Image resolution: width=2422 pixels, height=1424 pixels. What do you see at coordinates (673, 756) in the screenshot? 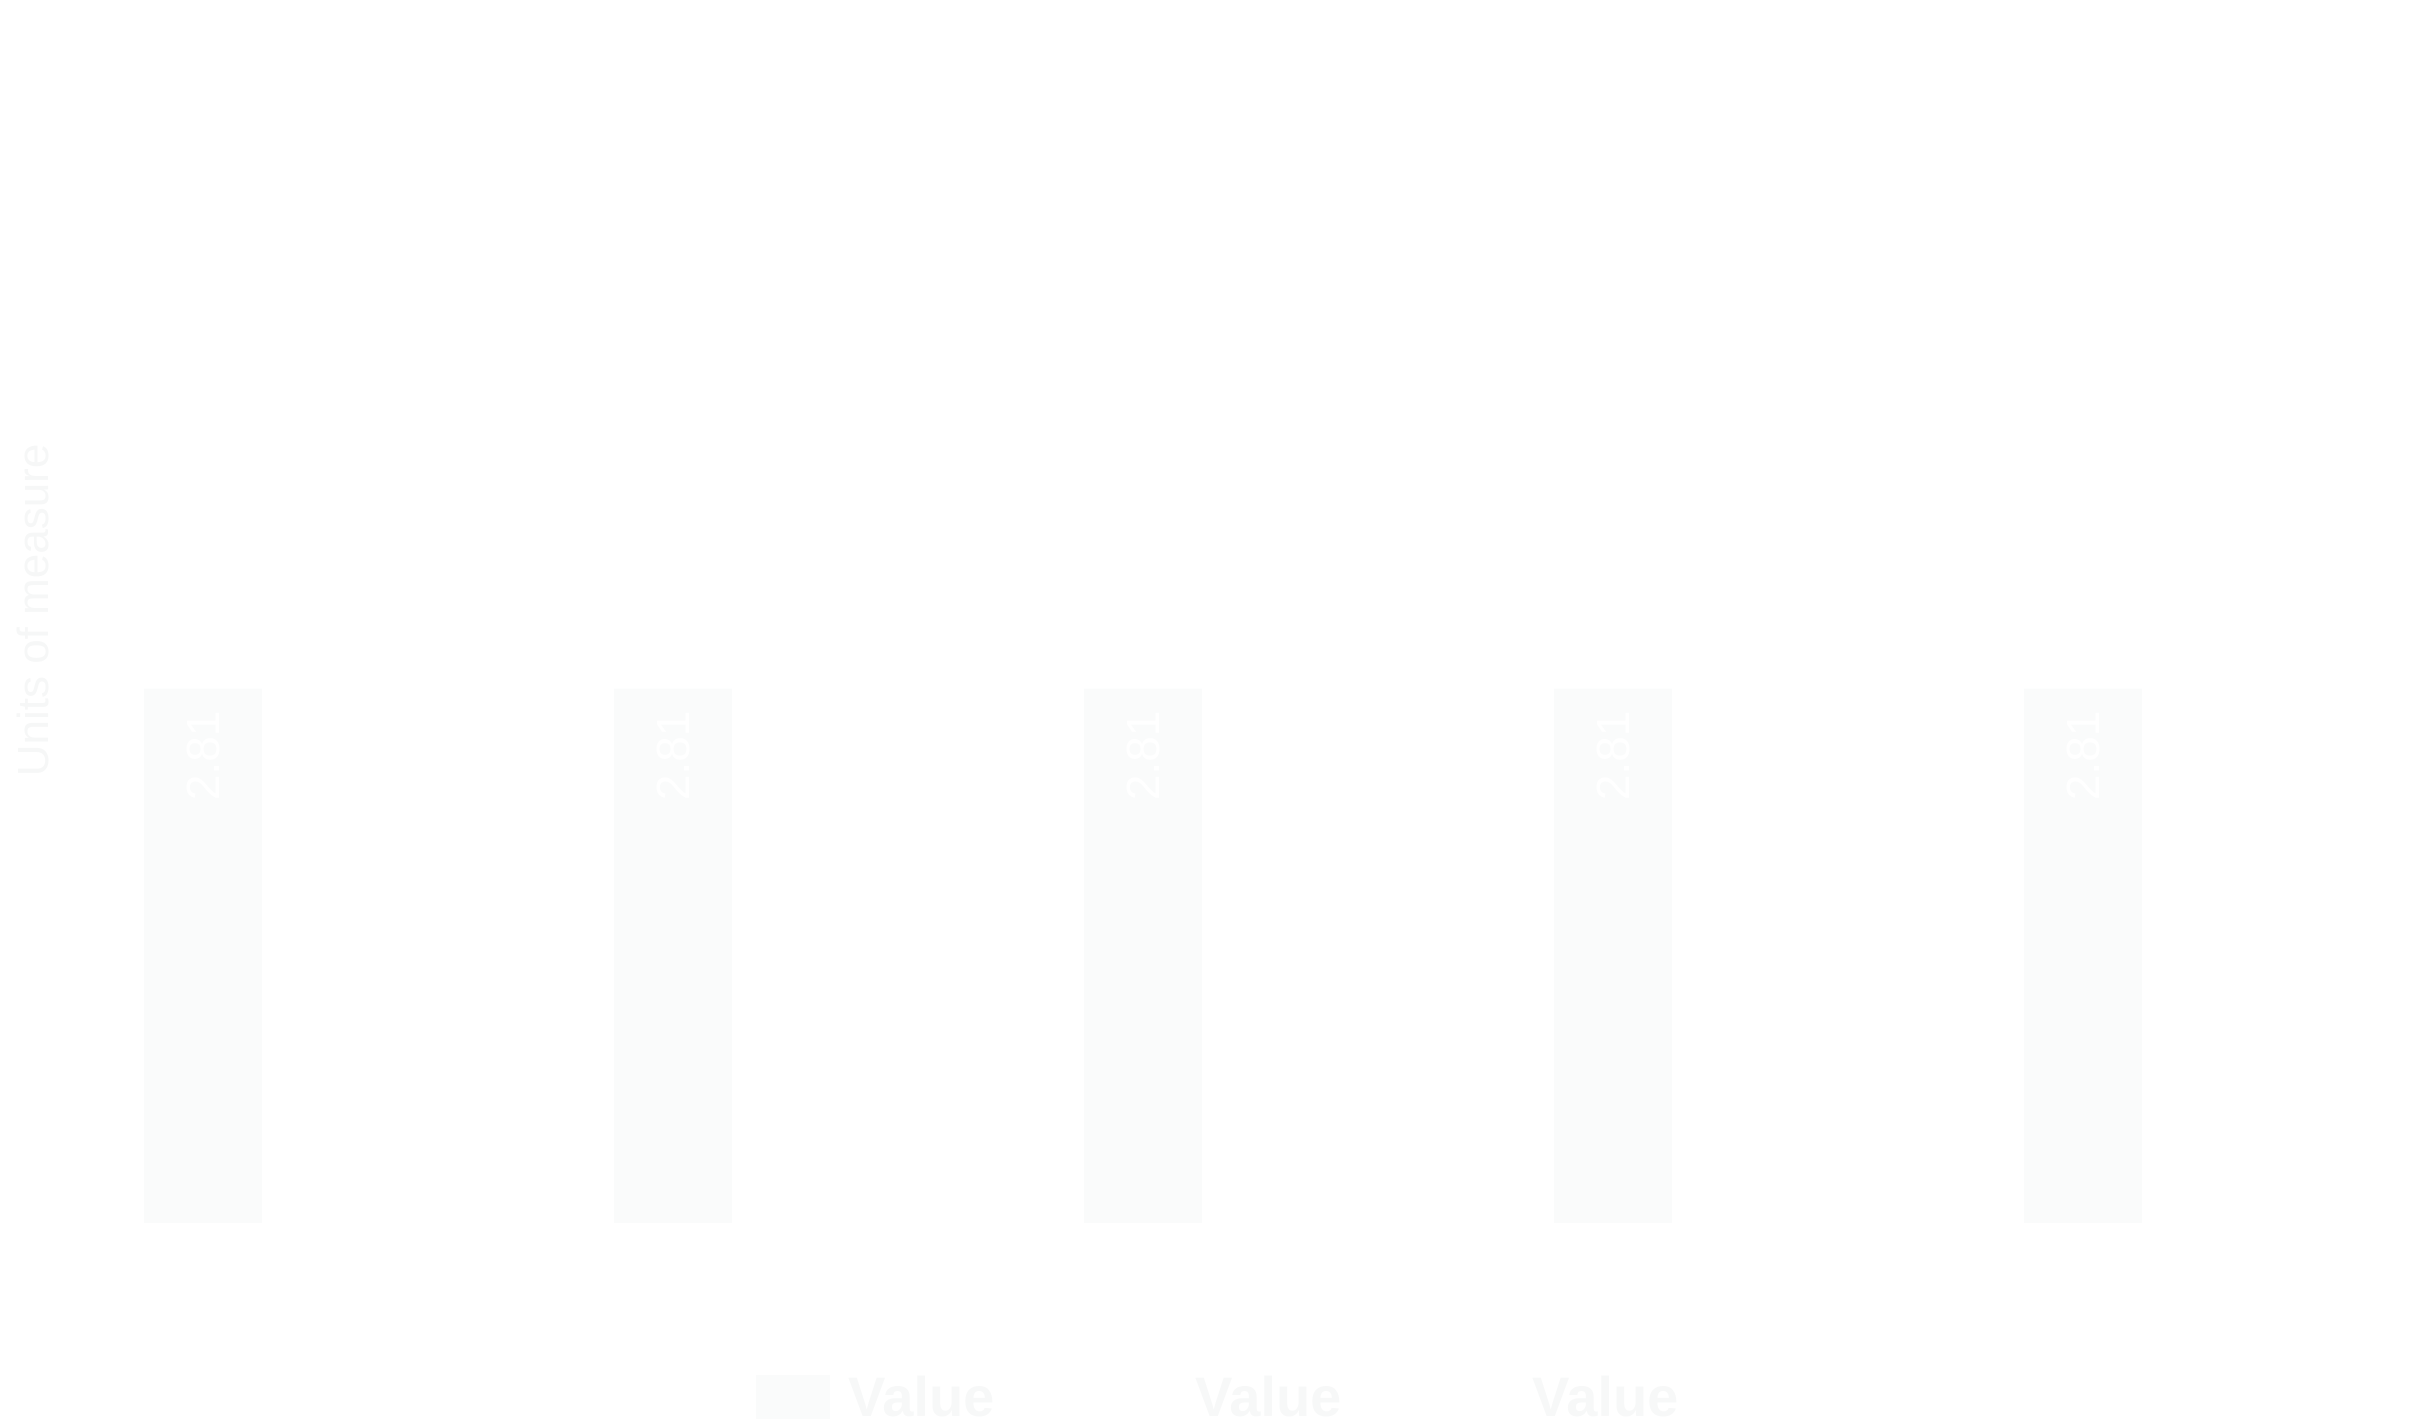
I see `data-label-2: 2.81` at bounding box center [673, 756].